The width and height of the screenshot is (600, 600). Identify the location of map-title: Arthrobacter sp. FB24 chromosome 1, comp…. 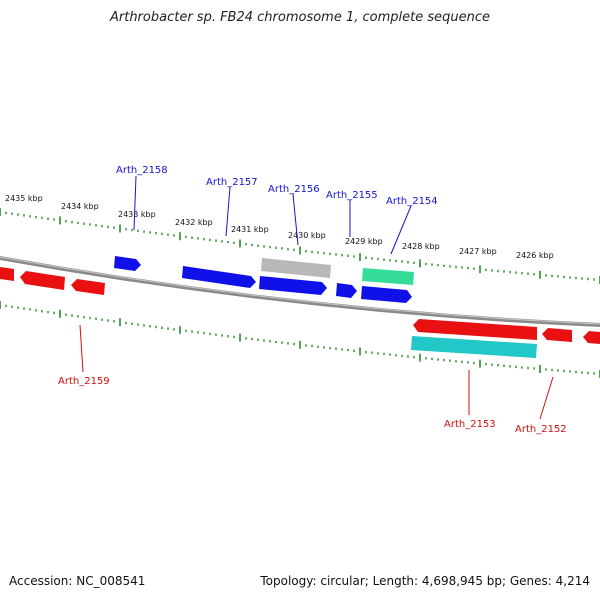
(300, 17).